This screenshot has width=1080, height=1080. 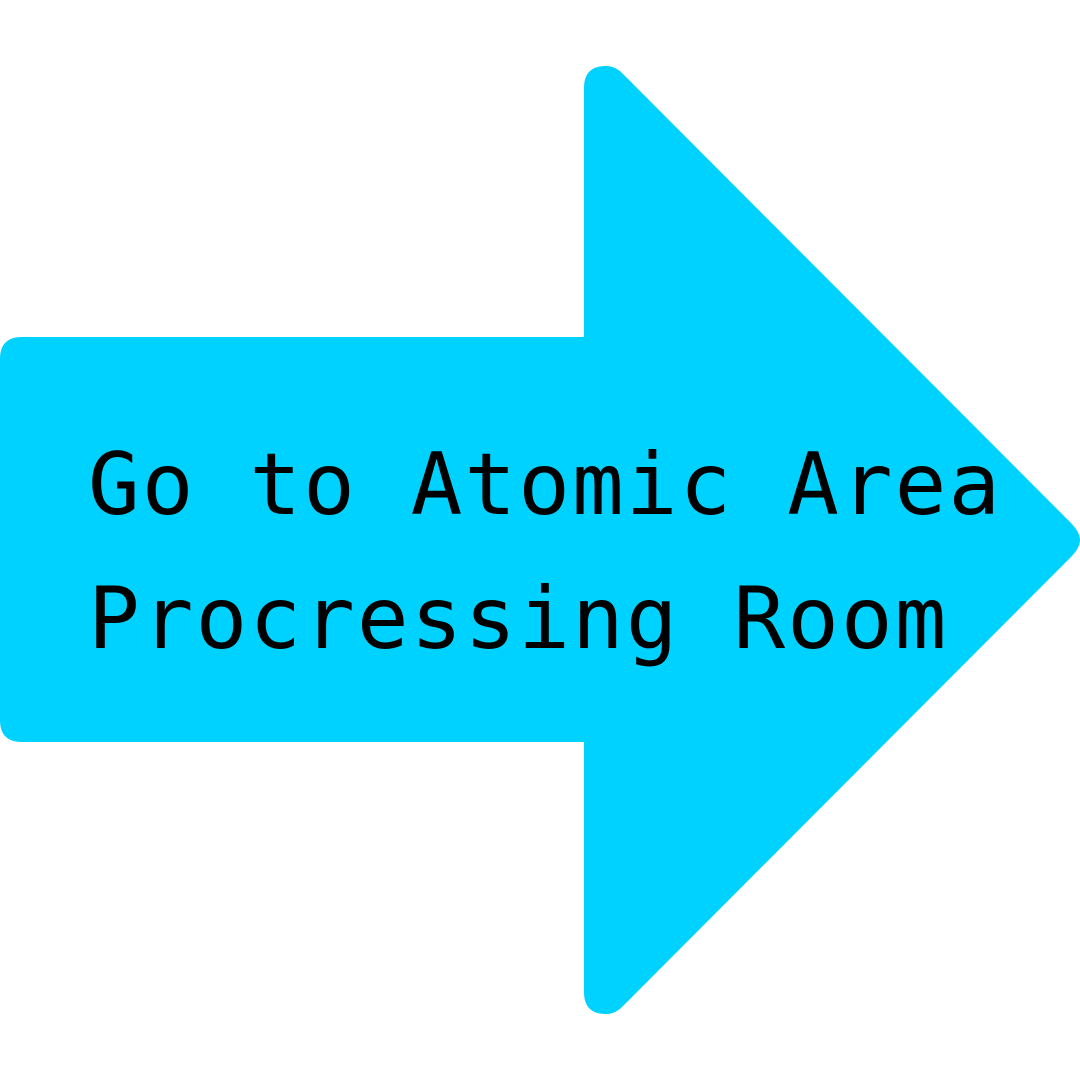 What do you see at coordinates (518, 619) in the screenshot?
I see `sign-line-2: Procressing Room` at bounding box center [518, 619].